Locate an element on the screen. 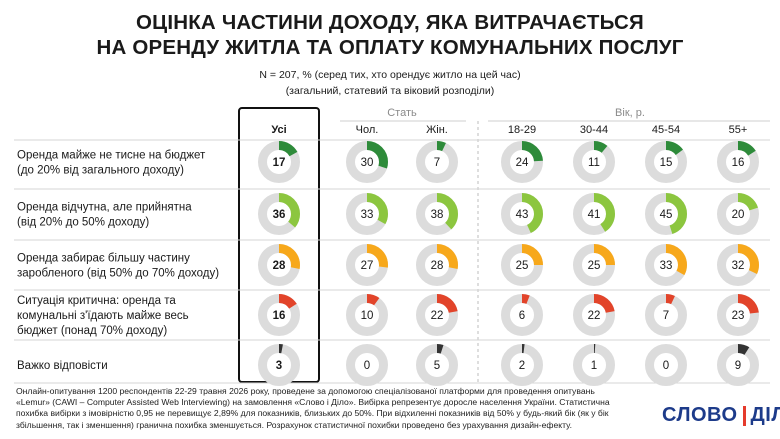 This screenshot has width=780, height=439. value-label-r3-c6: 23 is located at coordinates (738, 316).